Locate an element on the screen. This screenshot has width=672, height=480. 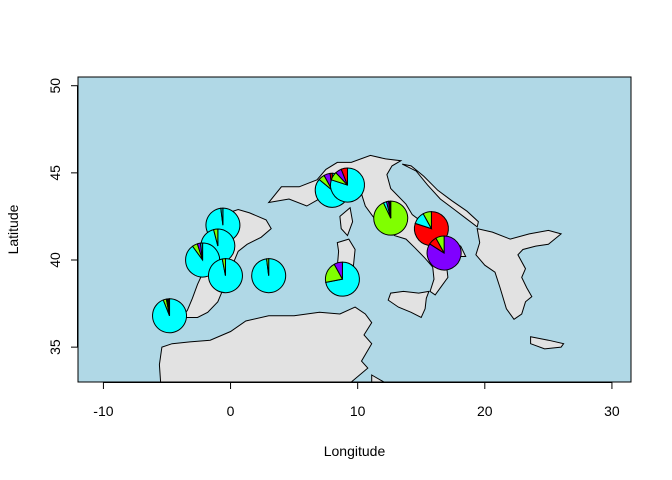
x-tick-label: 30 is located at coordinates (612, 411).